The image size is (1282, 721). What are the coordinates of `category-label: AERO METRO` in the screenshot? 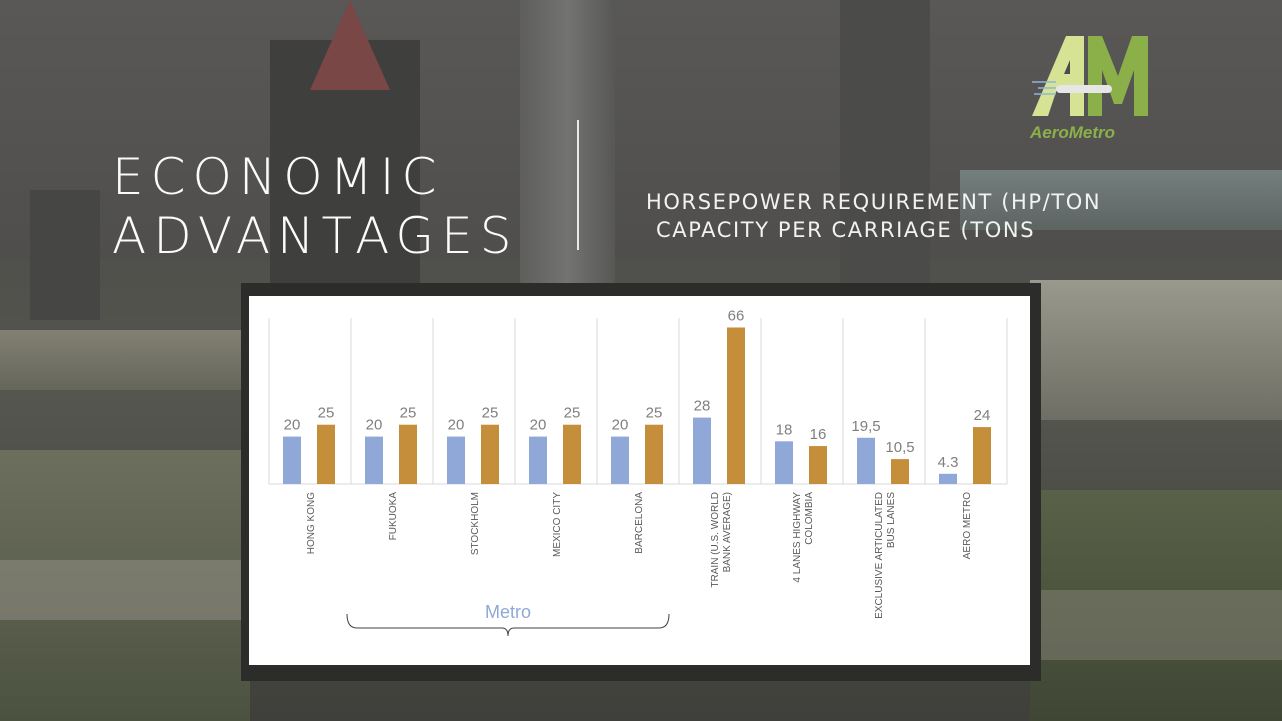 It's located at (967, 525).